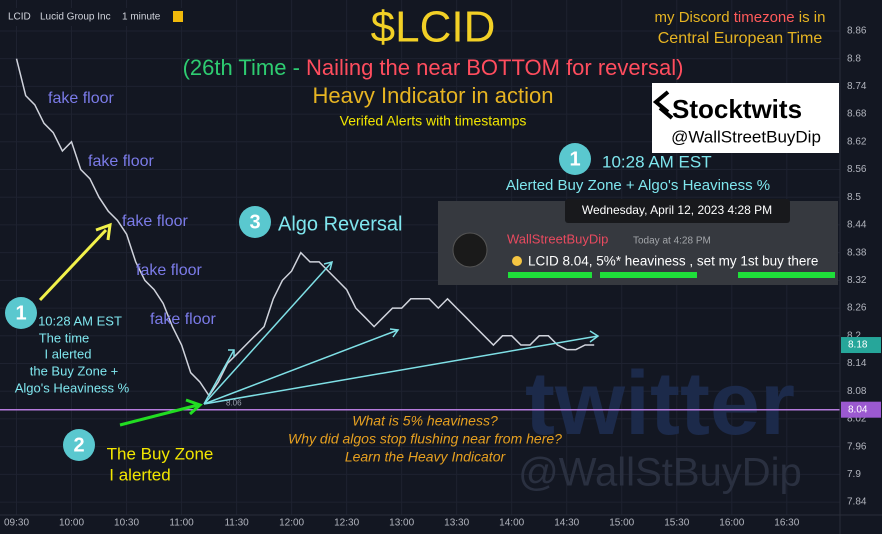 The height and width of the screenshot is (534, 882). I want to click on bulb, so click(517, 261).